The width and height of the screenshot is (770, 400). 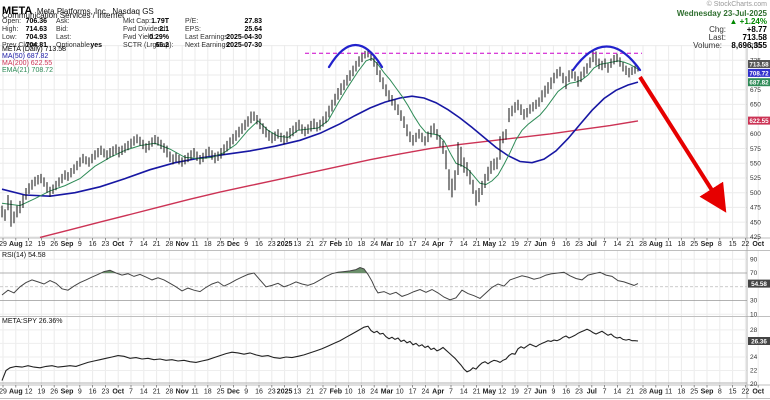 What do you see at coordinates (755, 208) in the screenshot?
I see `svg-text: 475` at bounding box center [755, 208].